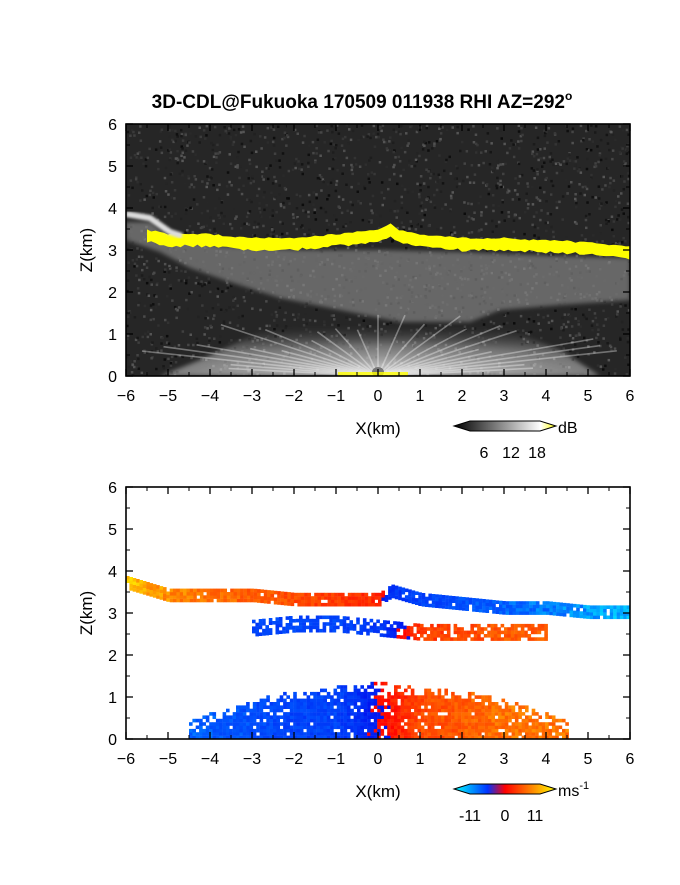  I want to click on y-axis-label-2: Z(km), so click(86, 613).